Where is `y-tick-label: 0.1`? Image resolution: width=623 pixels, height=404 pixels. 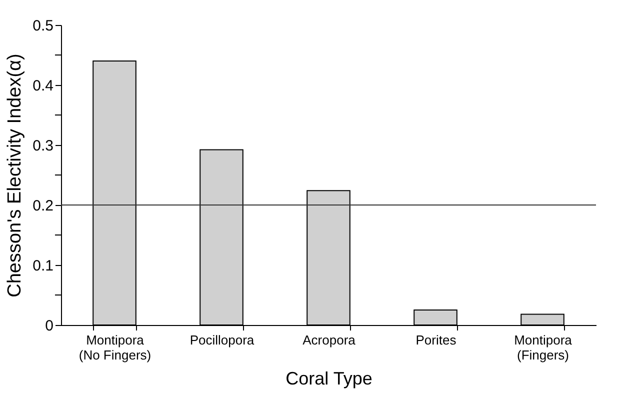 y-tick-label: 0.1 is located at coordinates (43, 266).